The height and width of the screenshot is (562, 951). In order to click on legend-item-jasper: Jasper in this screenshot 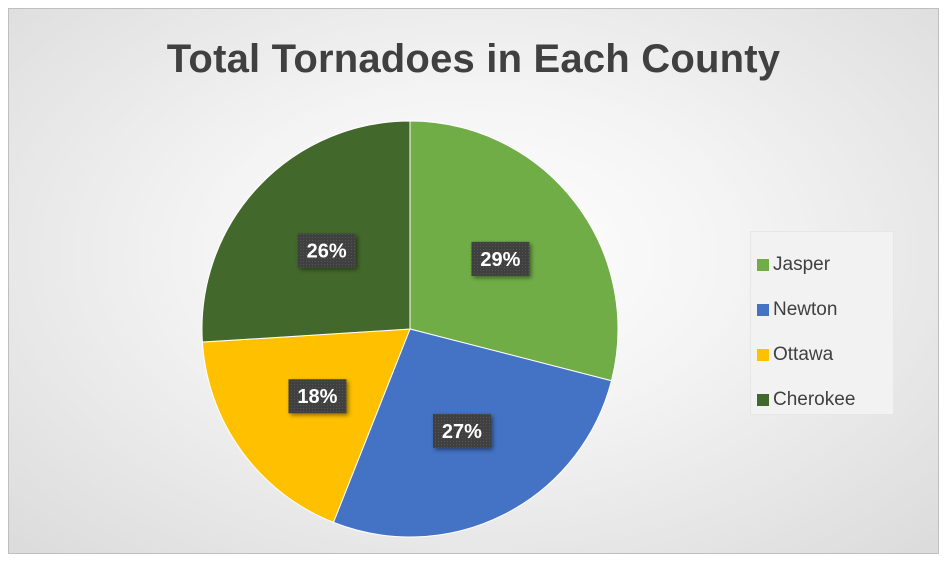, I will do `click(822, 264)`.